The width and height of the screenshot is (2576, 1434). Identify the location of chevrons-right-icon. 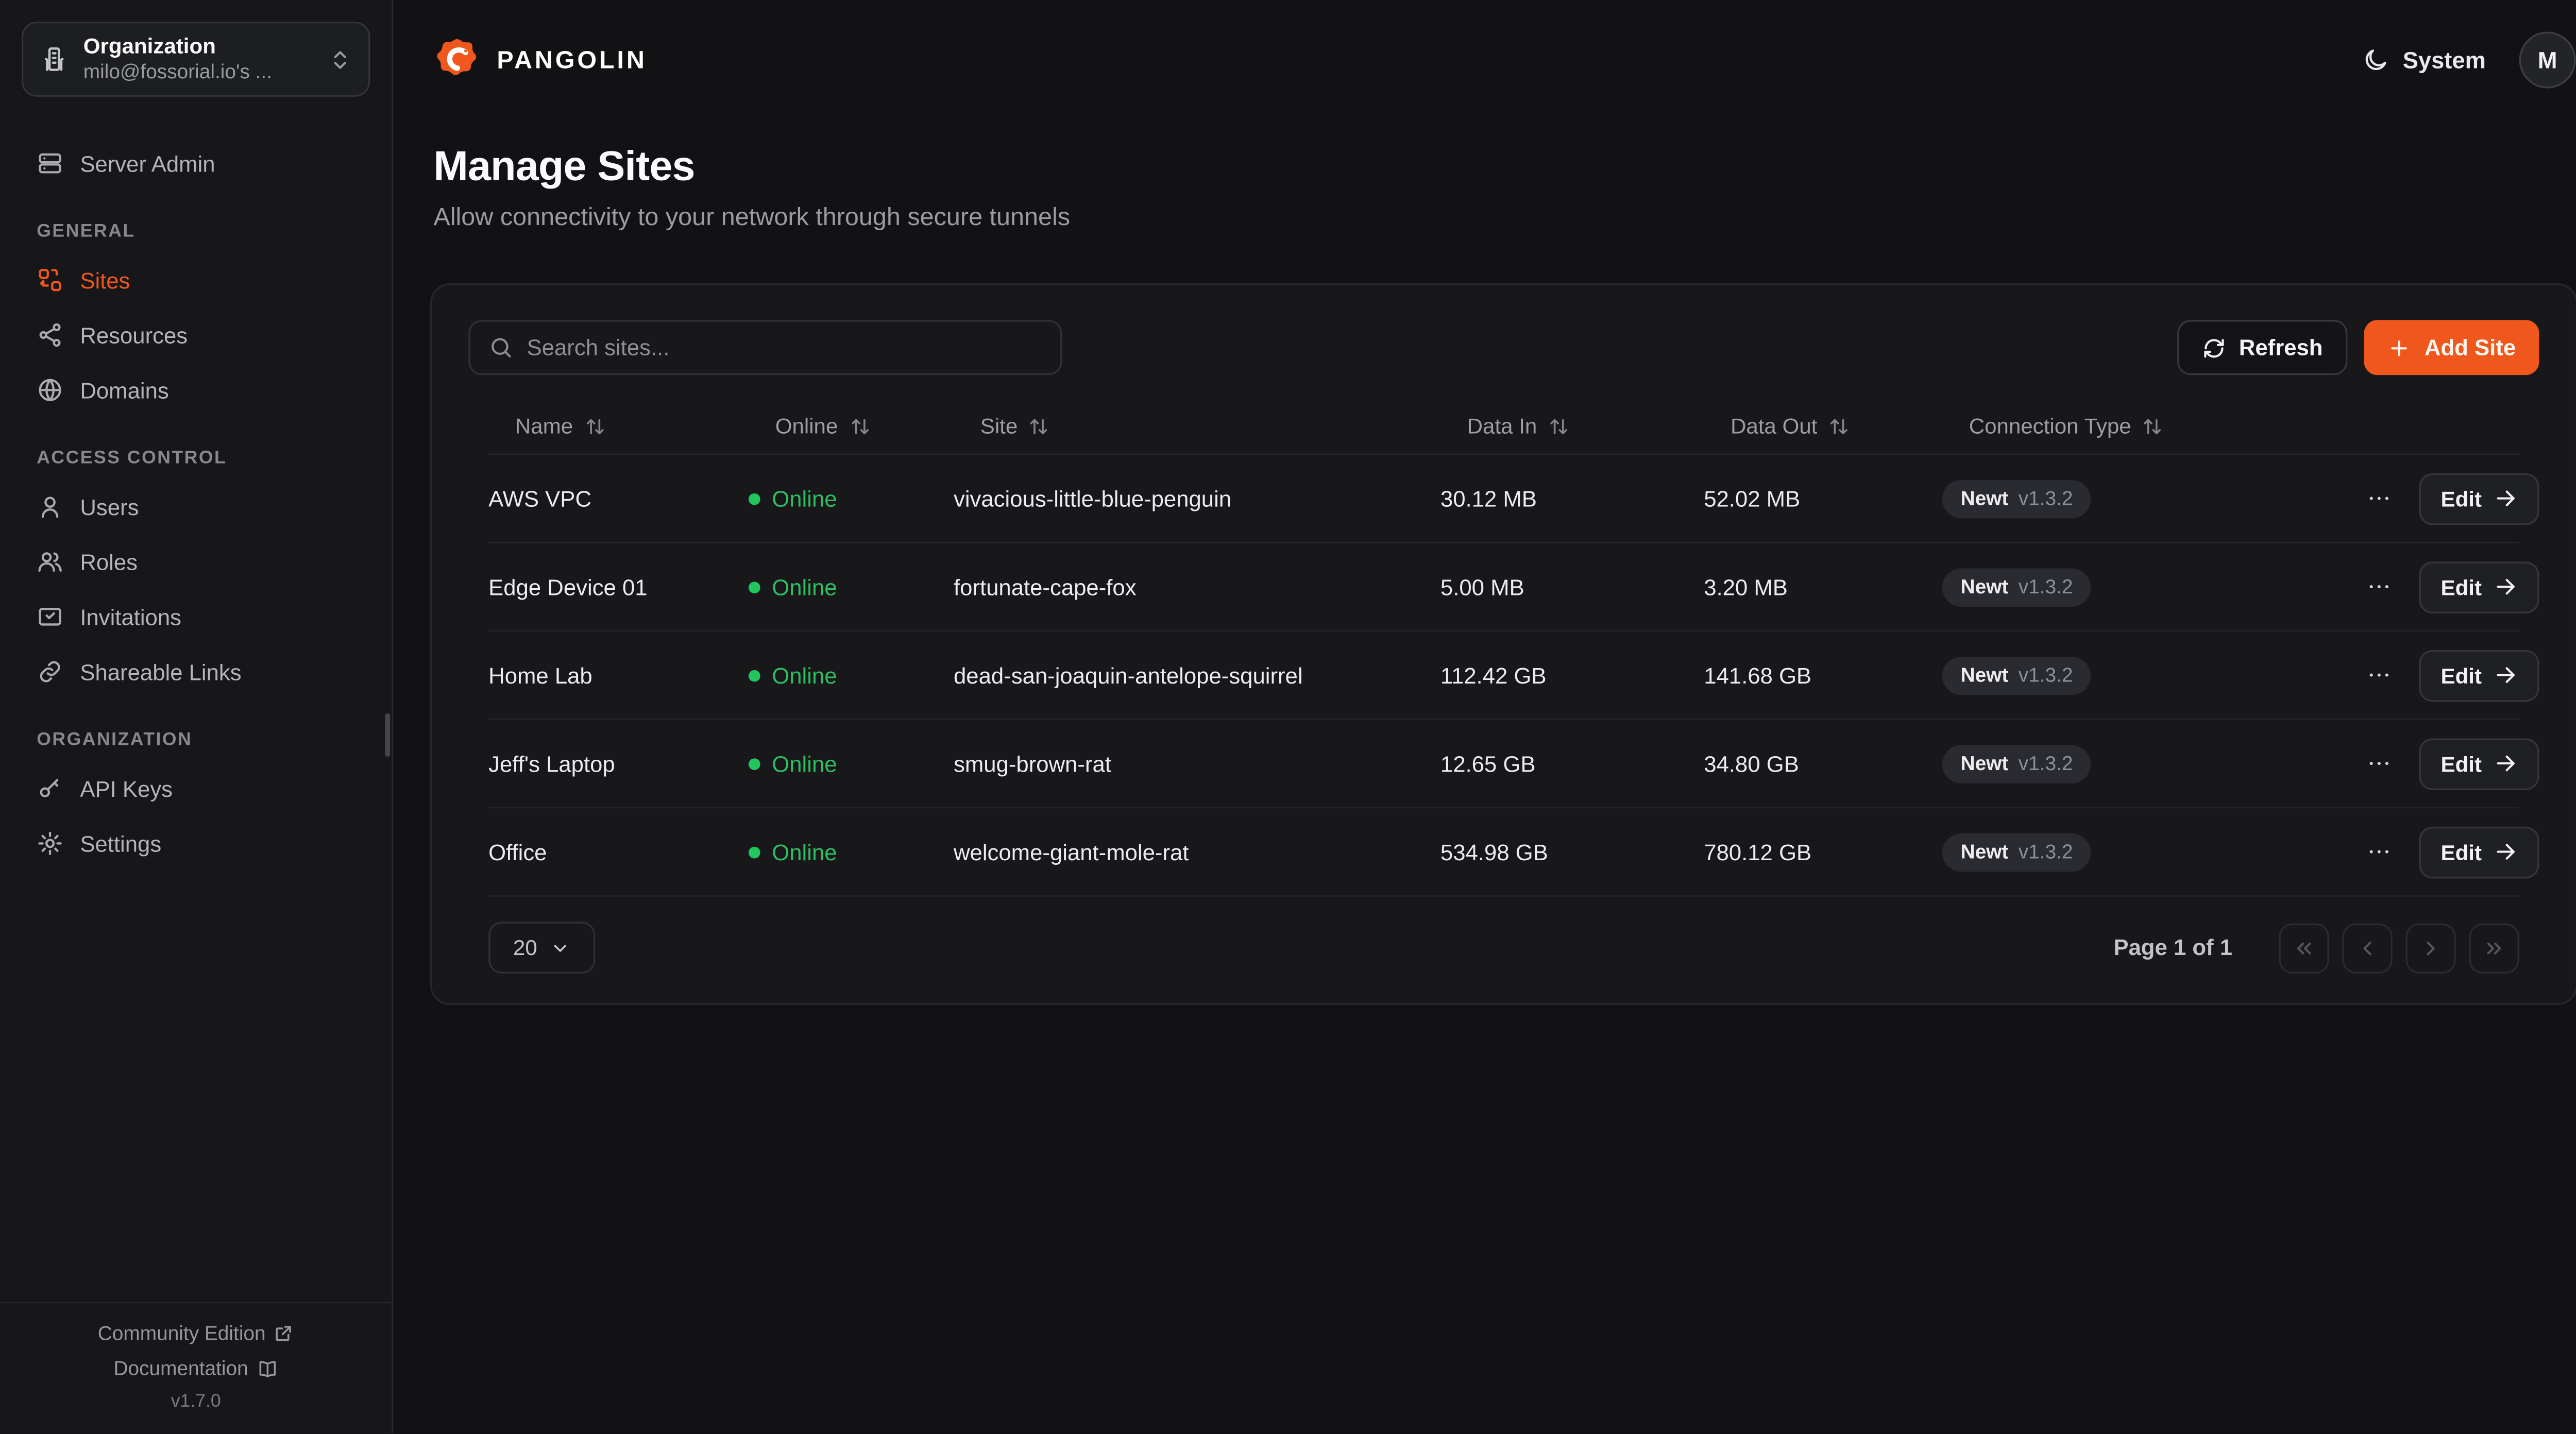
(2493, 947).